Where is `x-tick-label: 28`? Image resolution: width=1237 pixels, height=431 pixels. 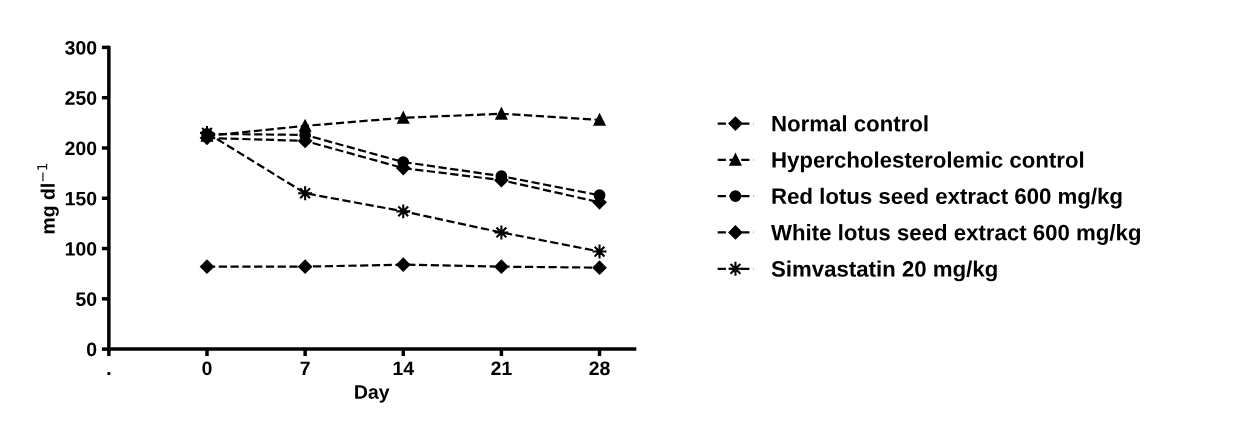
x-tick-label: 28 is located at coordinates (599, 368).